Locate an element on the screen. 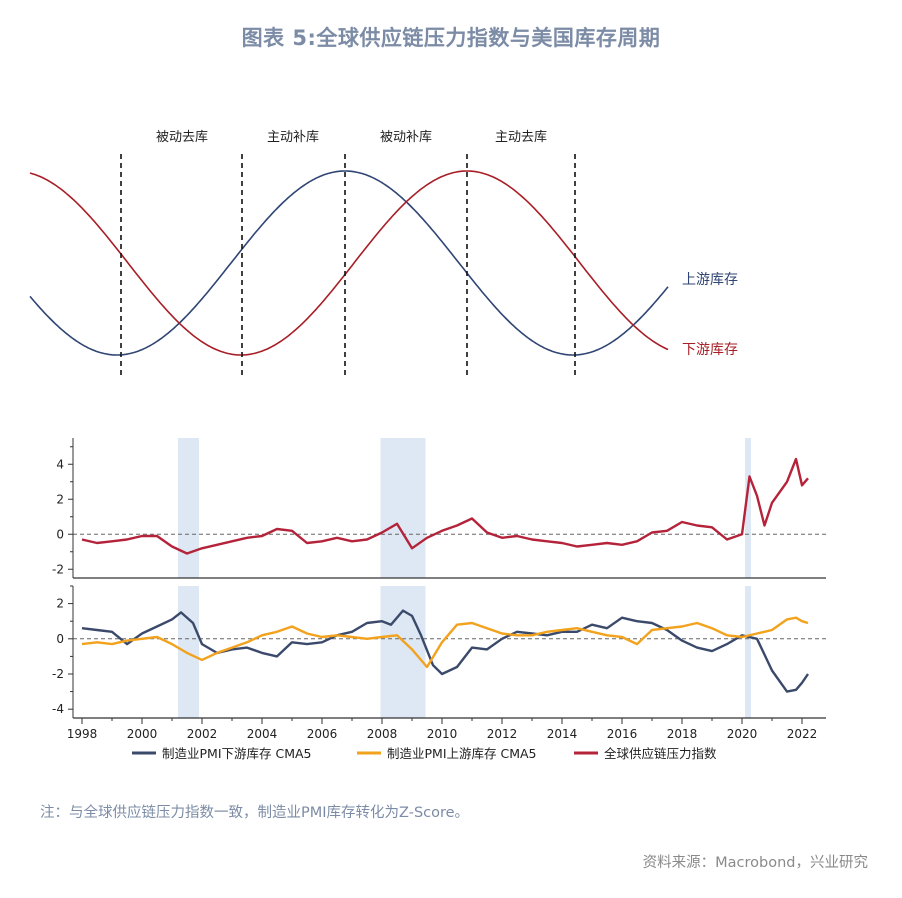 This screenshot has width=902, height=898. gscpi-panel-y-tick-label: 0 is located at coordinates (60, 534).